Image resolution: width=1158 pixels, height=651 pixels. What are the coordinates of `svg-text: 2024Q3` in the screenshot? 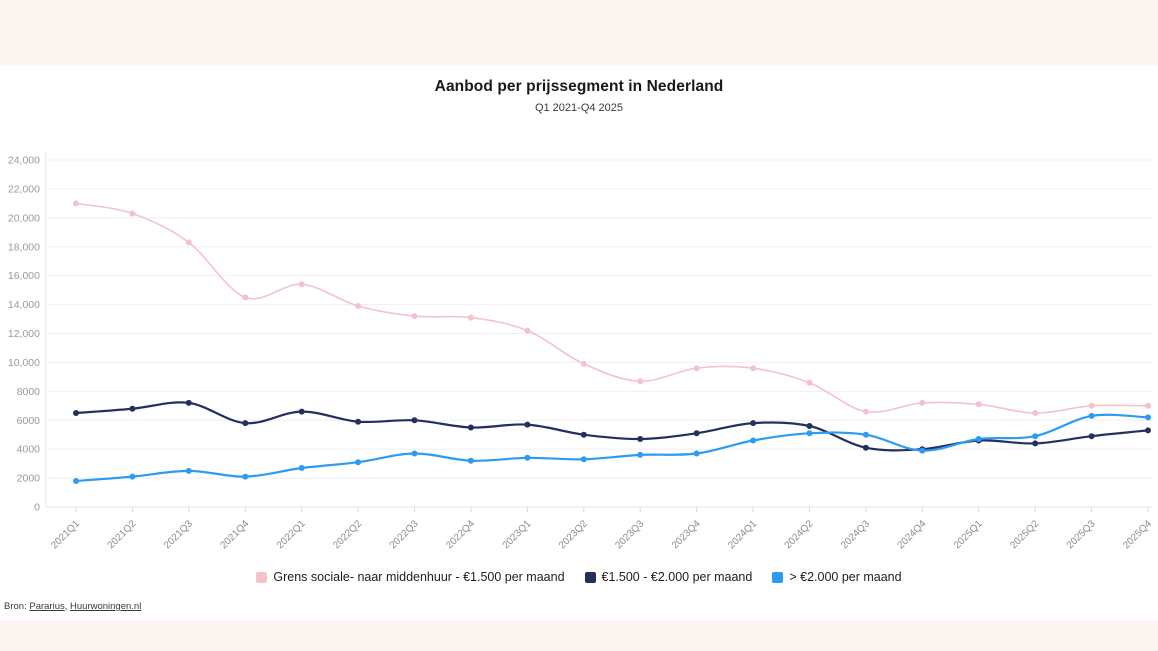 It's located at (855, 534).